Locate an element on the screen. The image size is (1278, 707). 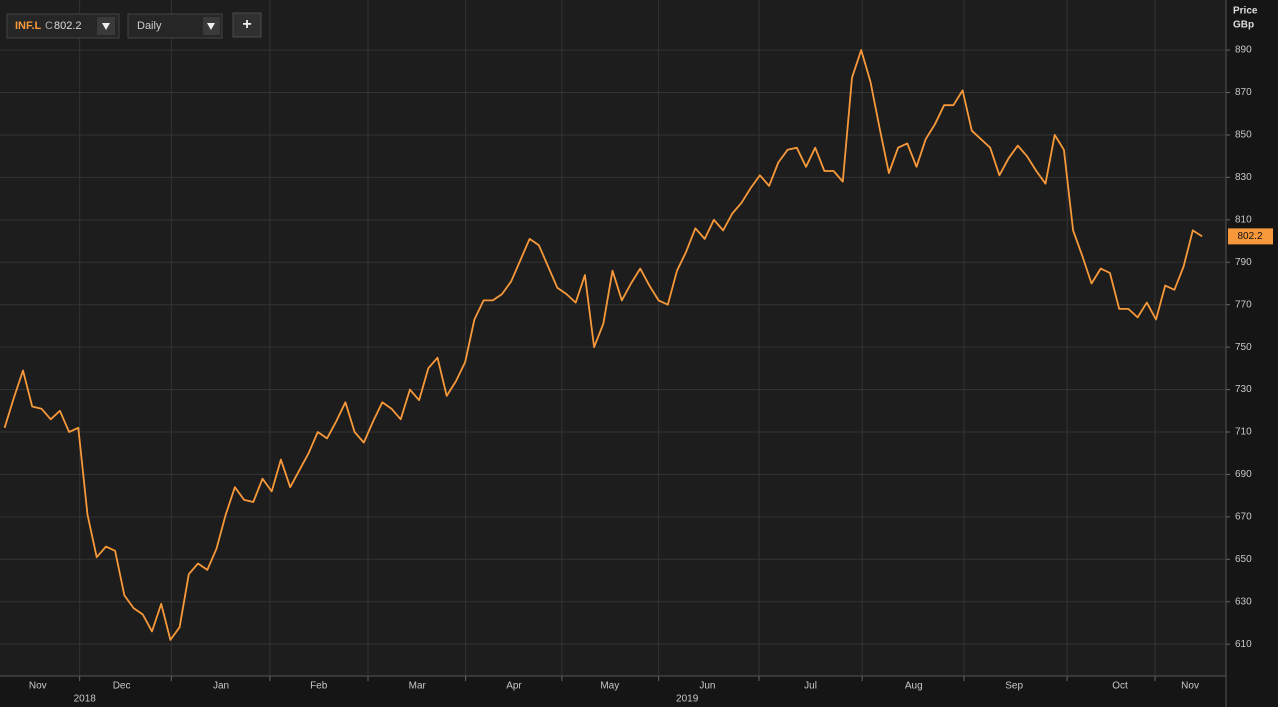
x-tick-label: Apr is located at coordinates (514, 686).